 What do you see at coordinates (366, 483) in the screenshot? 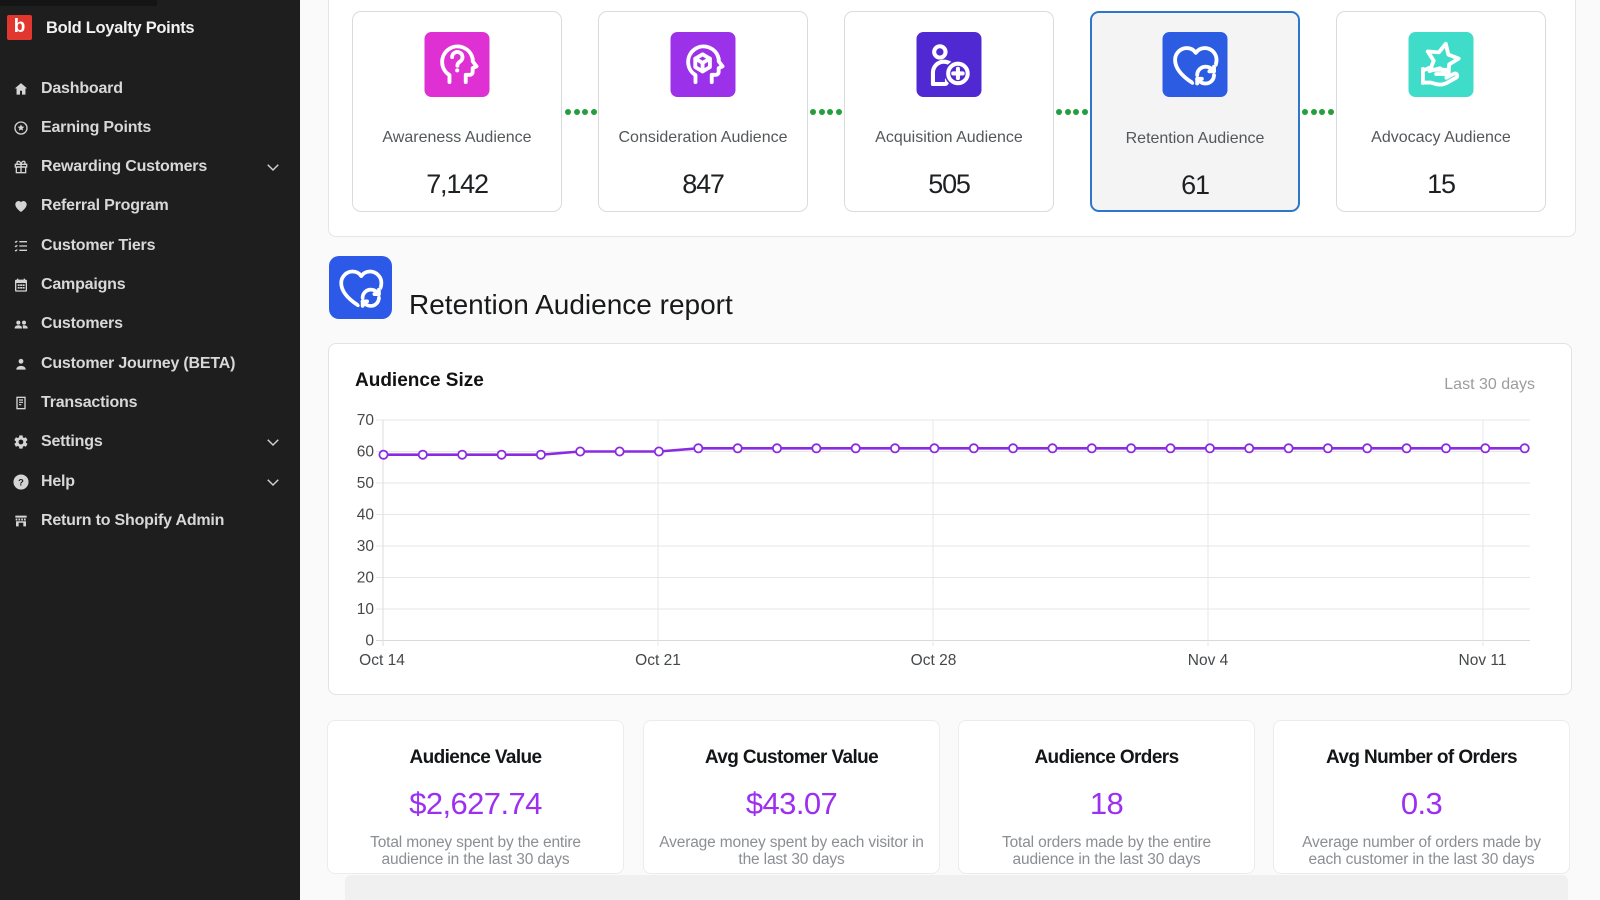
I see `svg-text: 50` at bounding box center [366, 483].